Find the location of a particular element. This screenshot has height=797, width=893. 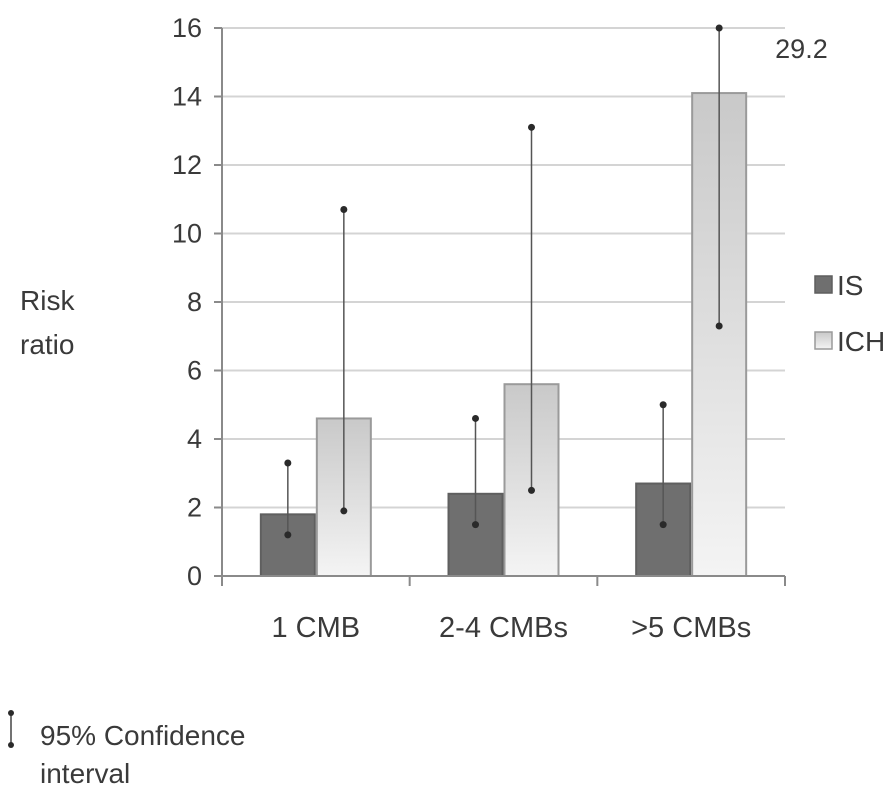

y-tick-label: 10 is located at coordinates (187, 234).